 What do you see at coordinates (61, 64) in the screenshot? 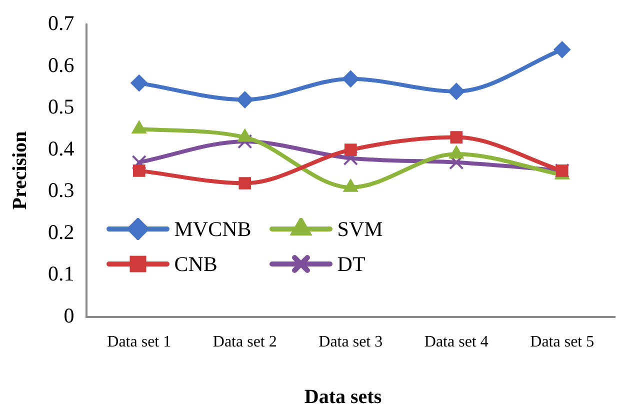
I see `y-tick-label: 0.6` at bounding box center [61, 64].